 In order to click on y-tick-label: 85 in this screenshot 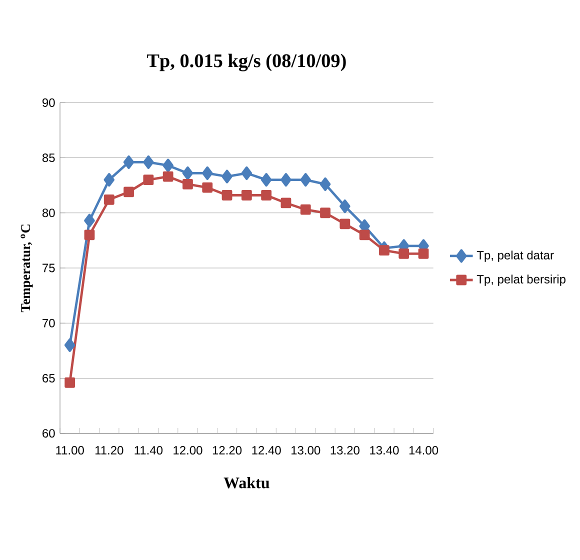, I will do `click(48, 158)`.